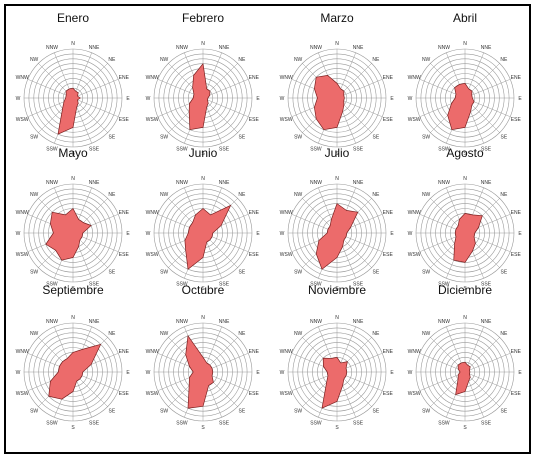 The width and height of the screenshot is (542, 460). Describe the element at coordinates (337, 290) in the screenshot. I see `rose-title: Noviembre` at that location.